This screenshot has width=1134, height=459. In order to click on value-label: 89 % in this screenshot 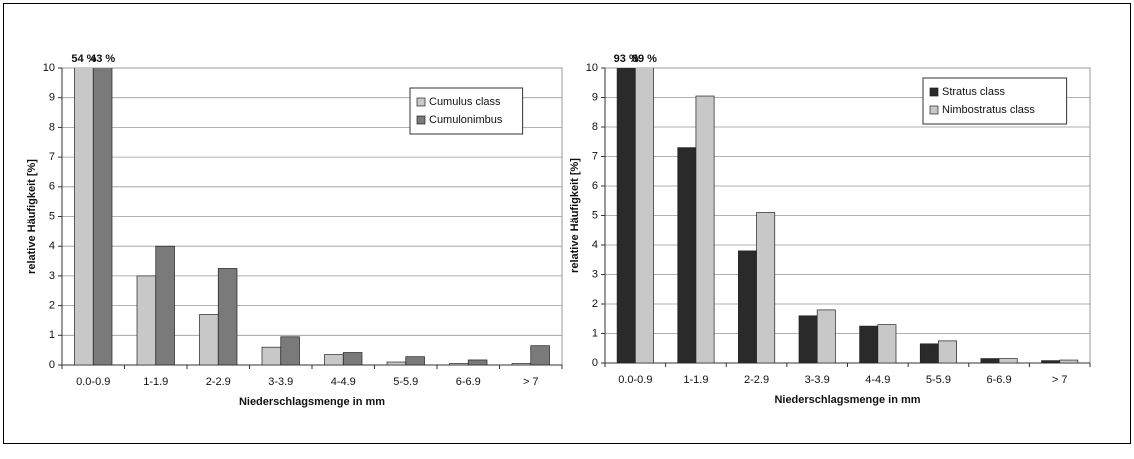, I will do `click(644, 59)`.